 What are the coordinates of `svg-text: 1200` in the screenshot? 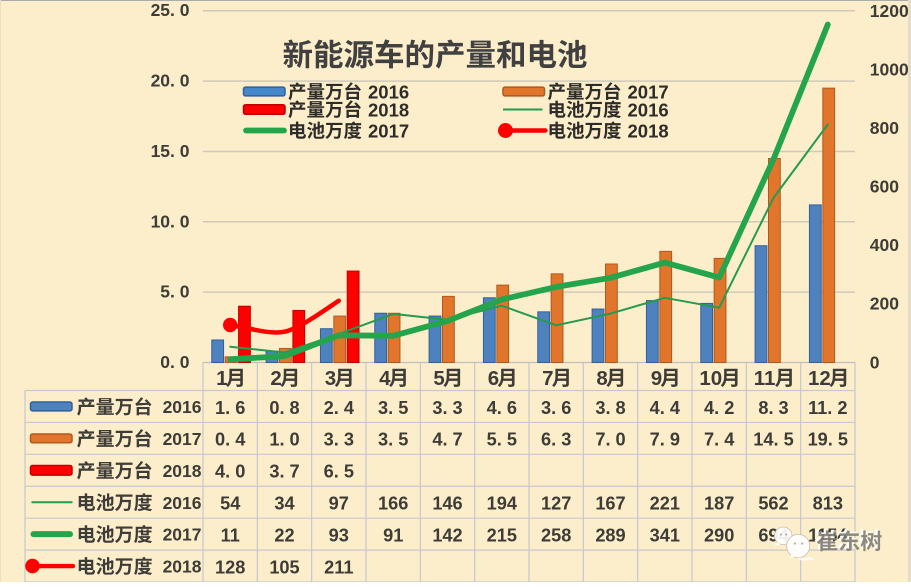 It's located at (889, 11).